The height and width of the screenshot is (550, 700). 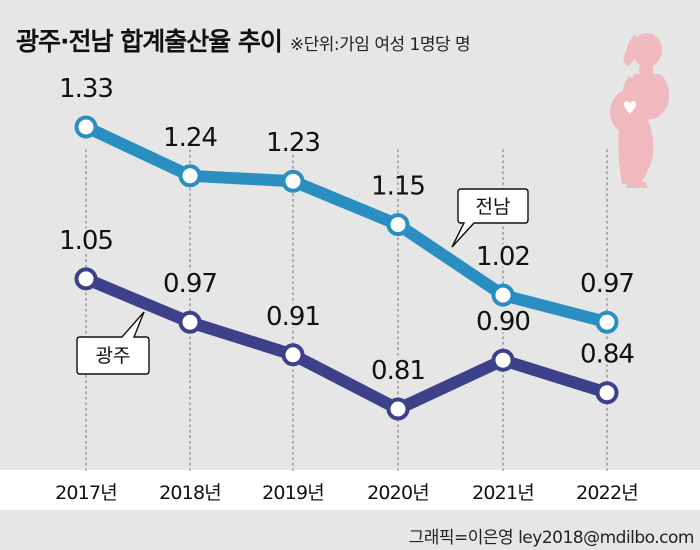 I want to click on callout-jeonnam: 전남, so click(x=490, y=218).